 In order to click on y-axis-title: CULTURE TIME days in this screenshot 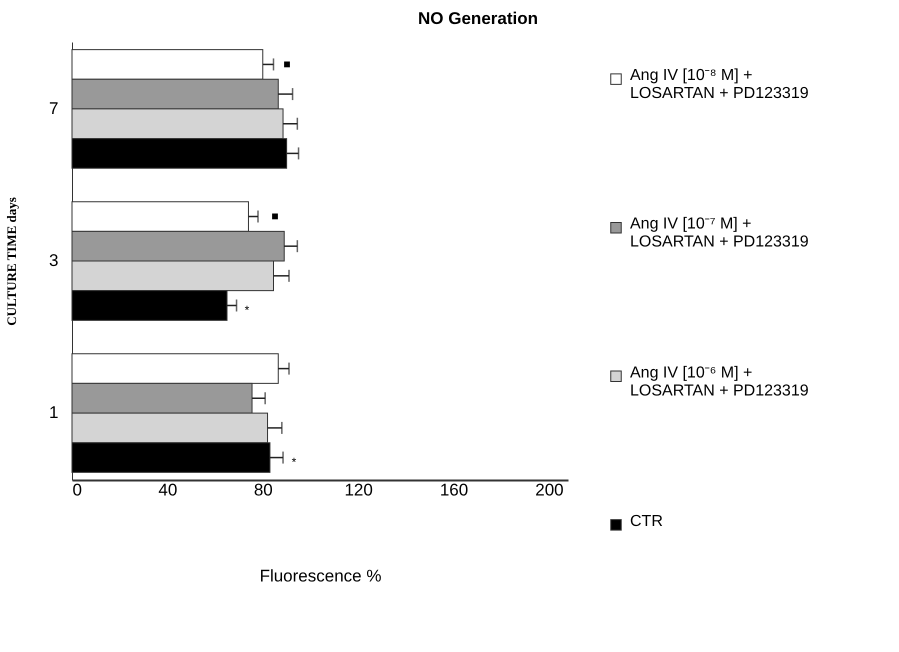, I will do `click(12, 261)`.